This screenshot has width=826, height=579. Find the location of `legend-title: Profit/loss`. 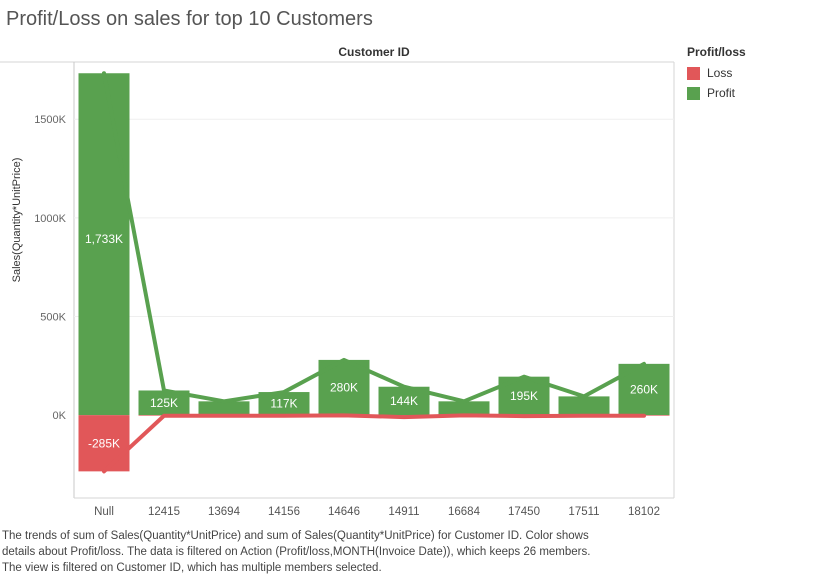

legend-title: Profit/loss is located at coordinates (716, 52).